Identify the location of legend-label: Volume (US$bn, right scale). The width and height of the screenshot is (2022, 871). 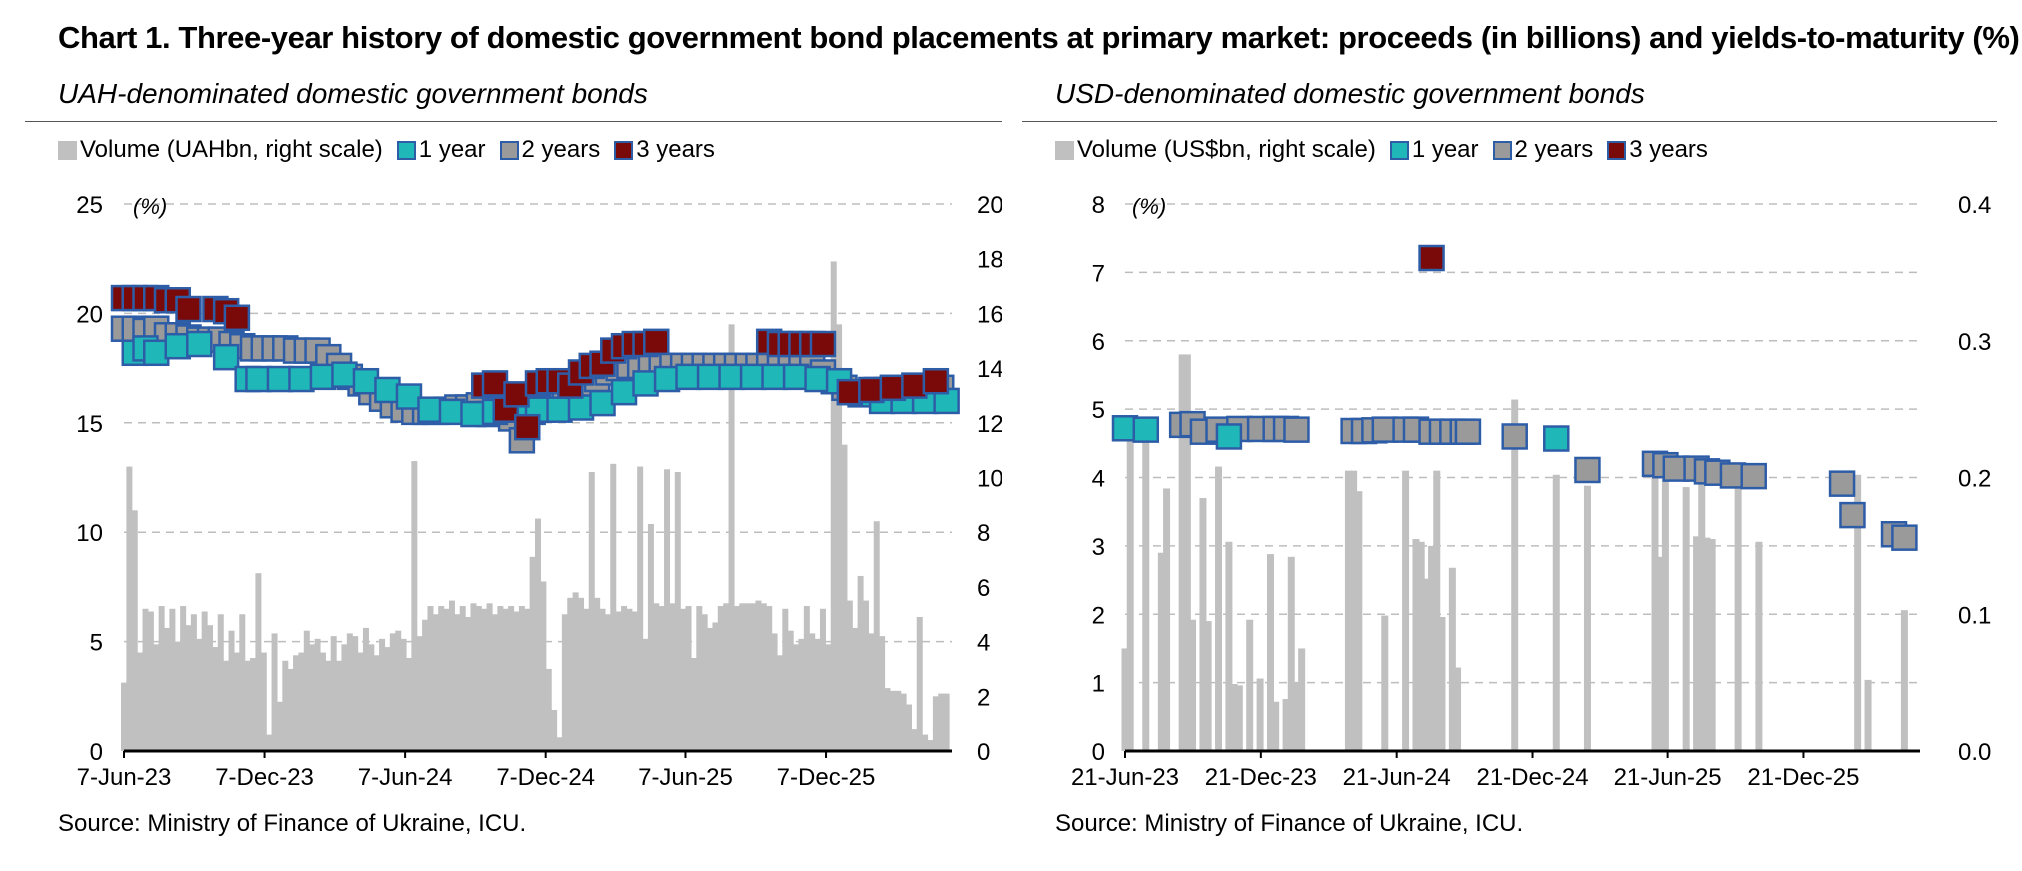
(1226, 149).